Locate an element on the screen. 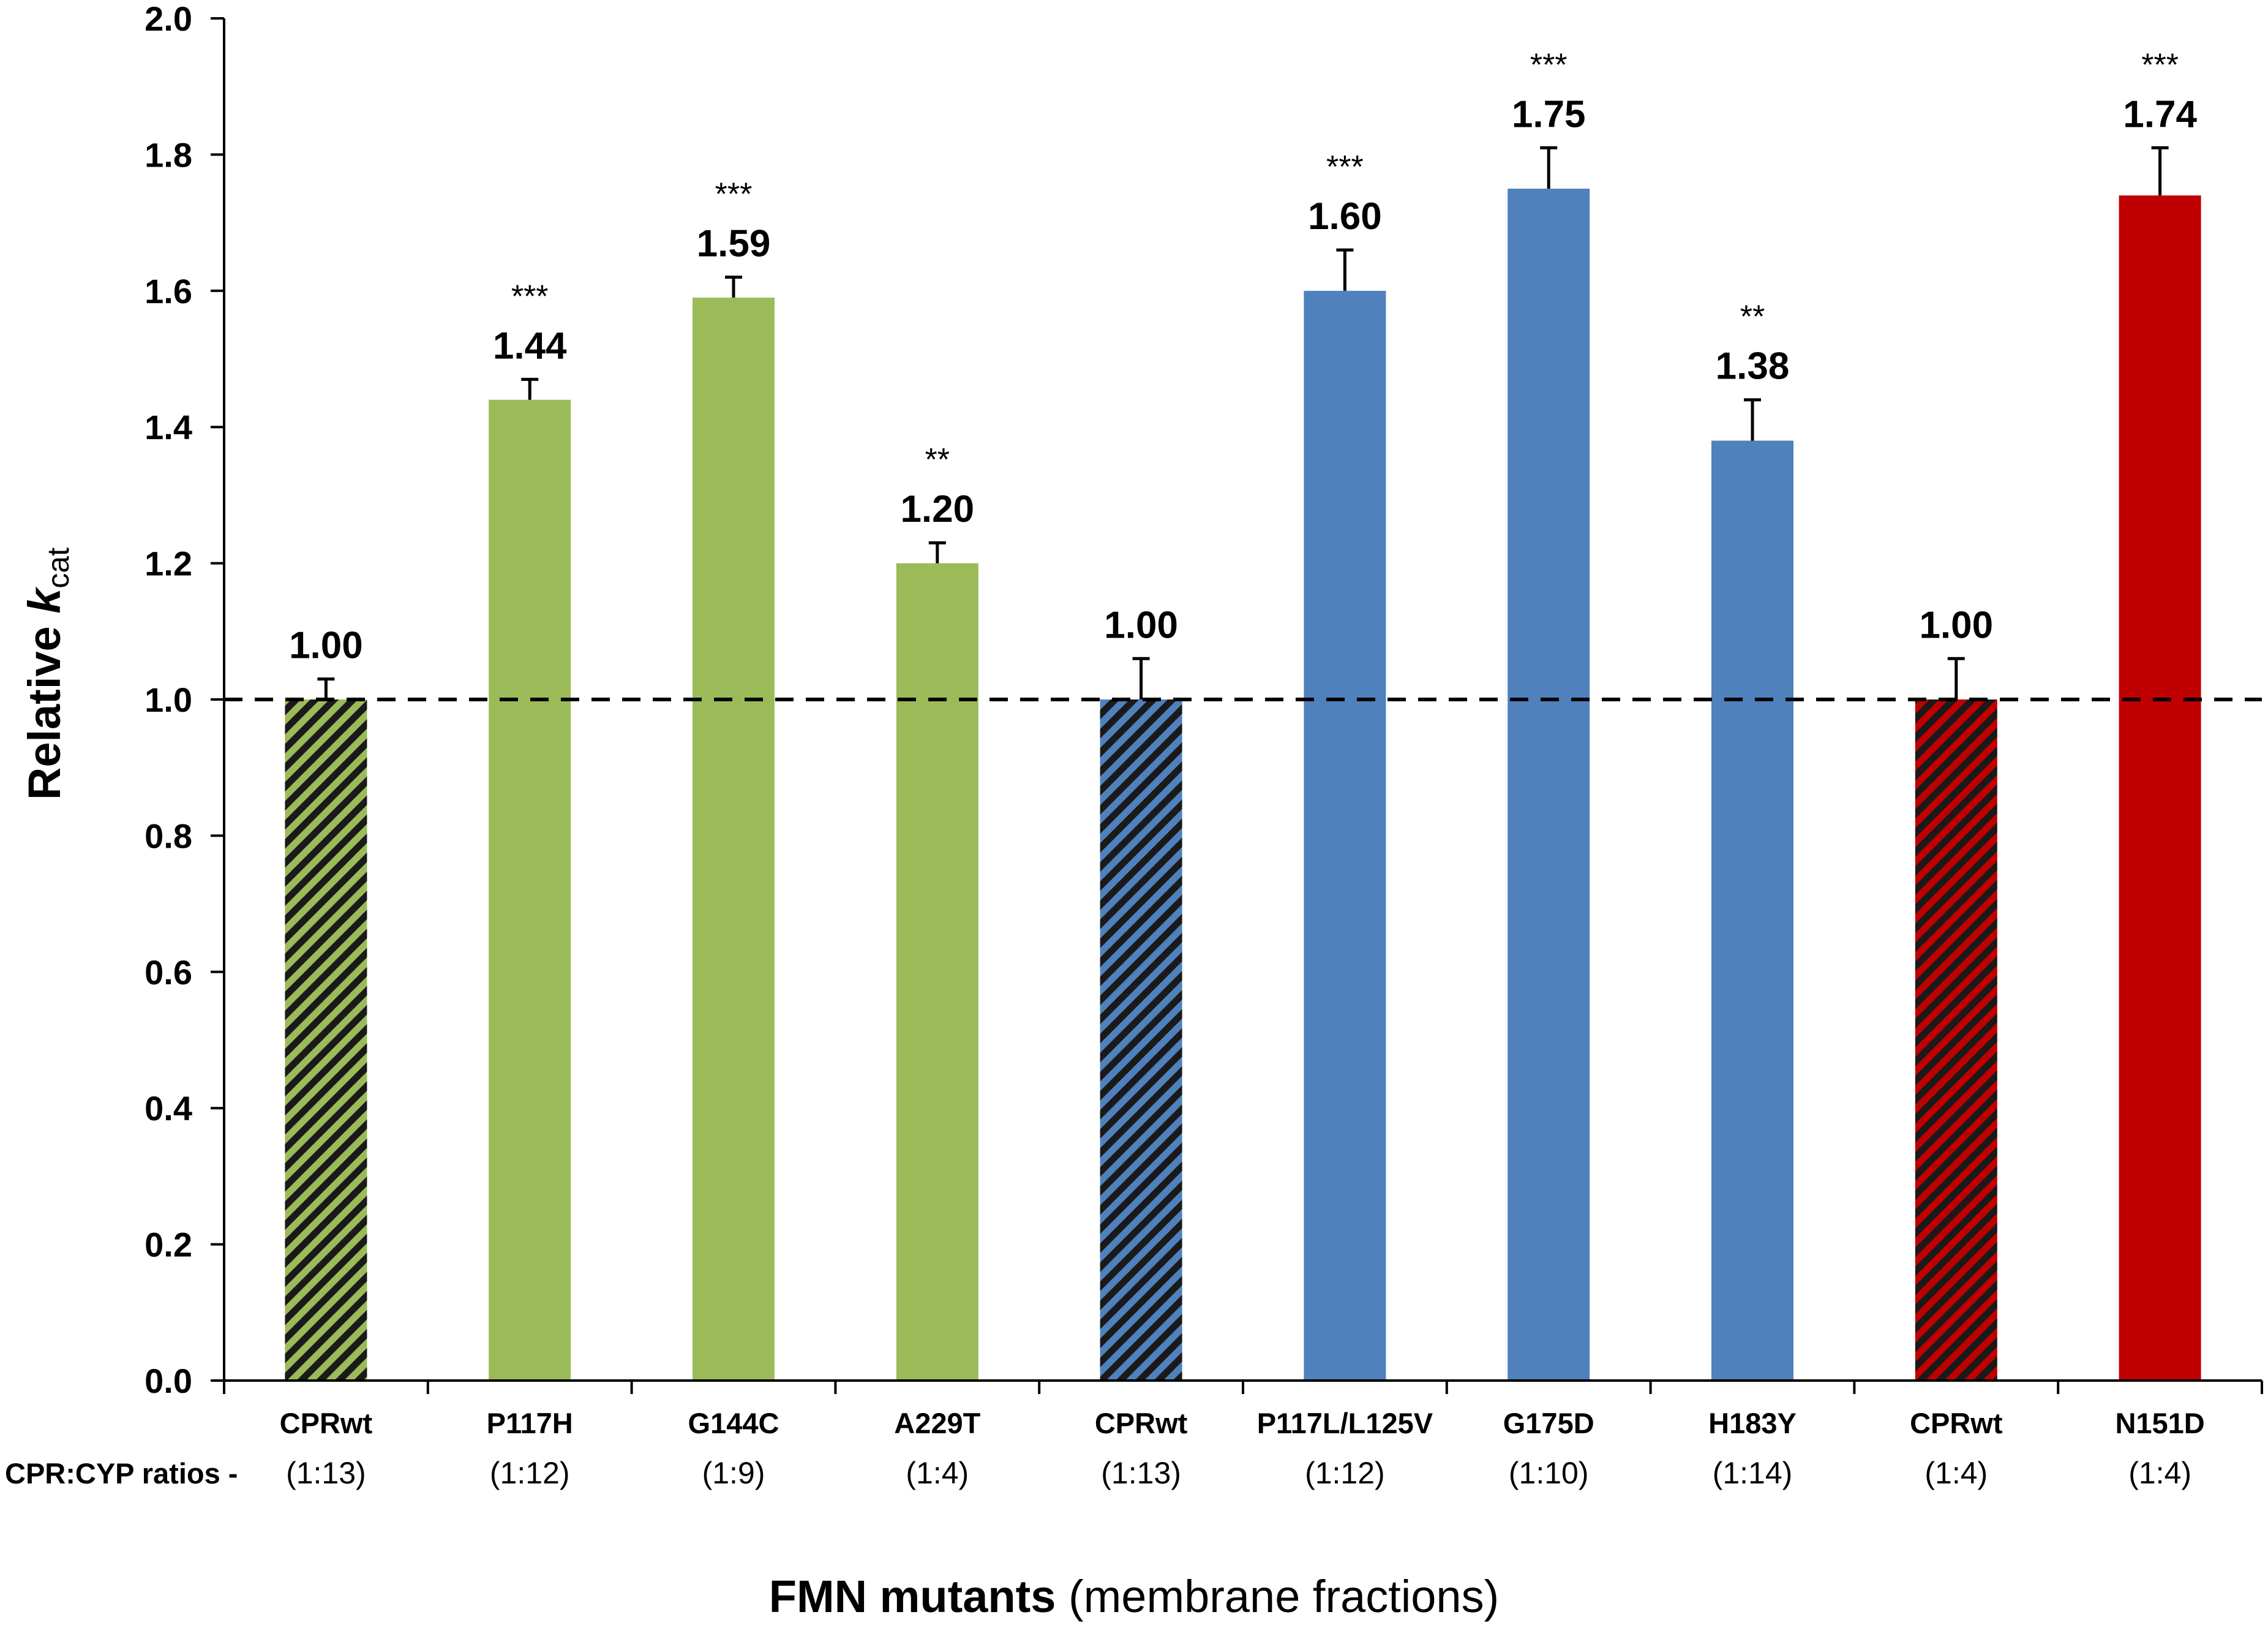  category-label: P117L/L125V is located at coordinates (1345, 1423).